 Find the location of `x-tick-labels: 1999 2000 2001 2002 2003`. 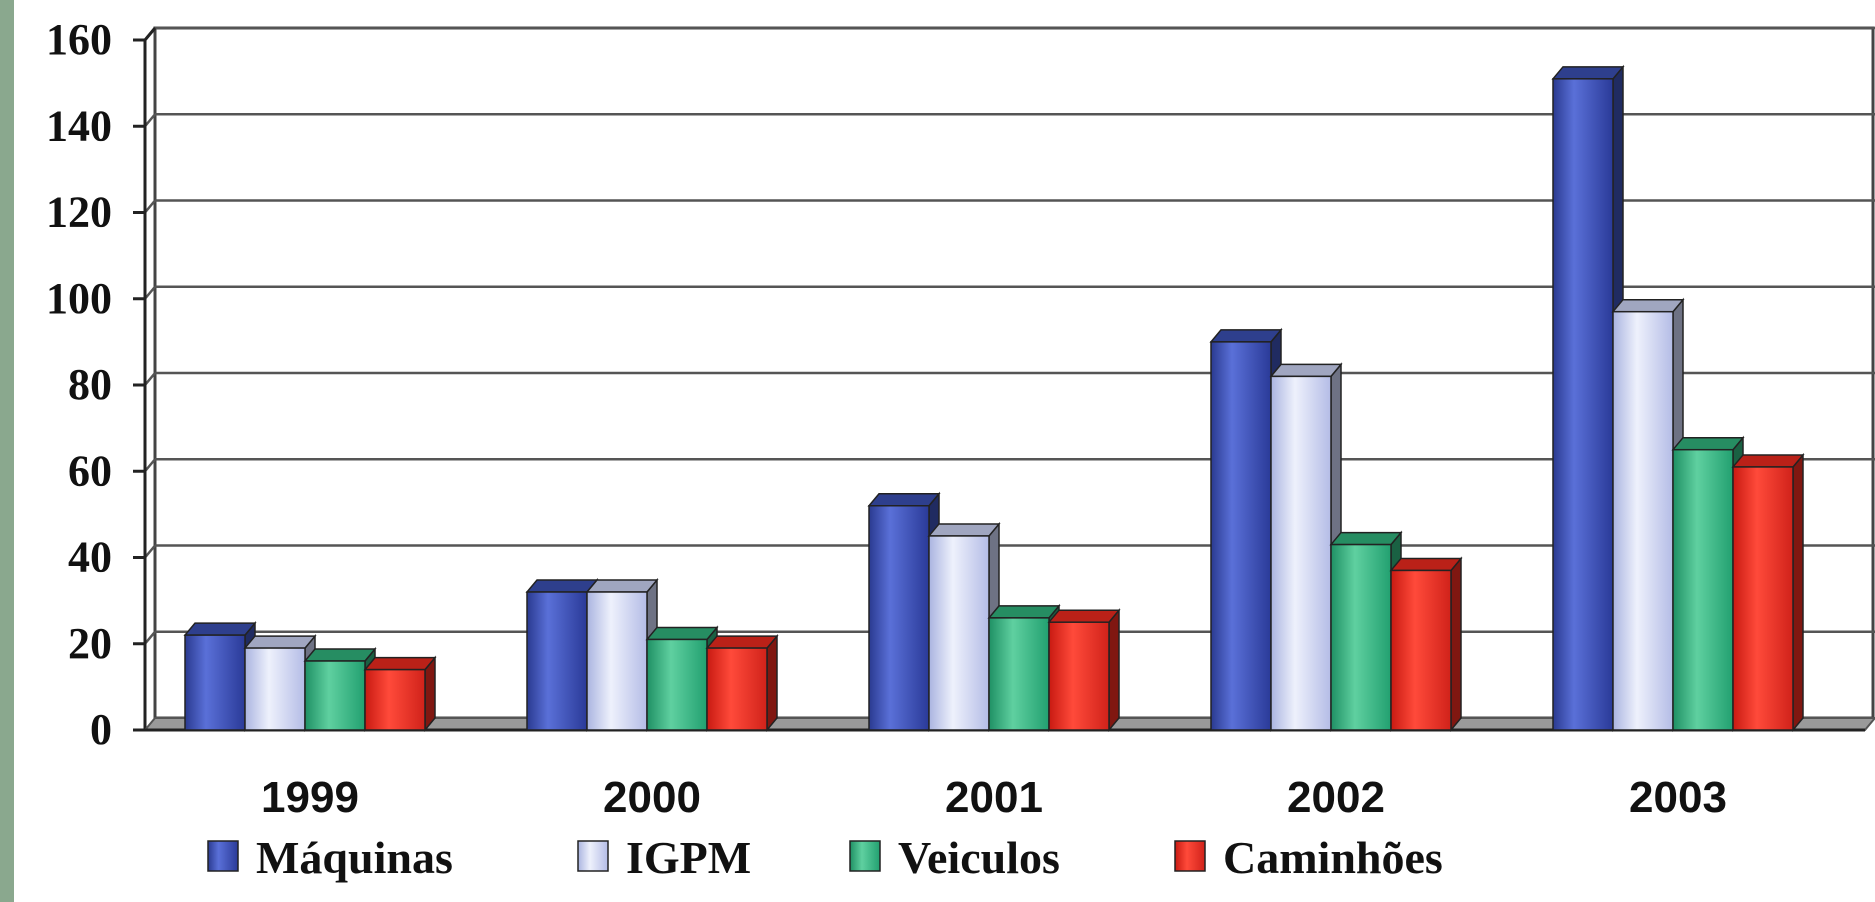

x-tick-labels: 1999 2000 2001 2002 2003 is located at coordinates (994, 797).